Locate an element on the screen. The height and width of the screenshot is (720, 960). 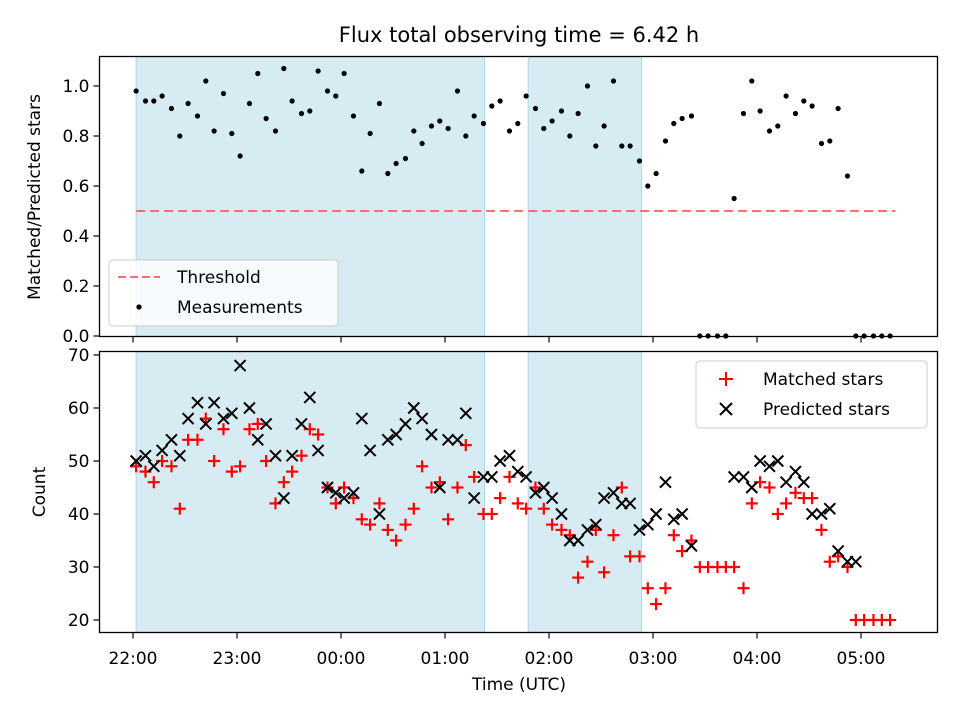
x-tick-label: 02:00 is located at coordinates (549, 659).